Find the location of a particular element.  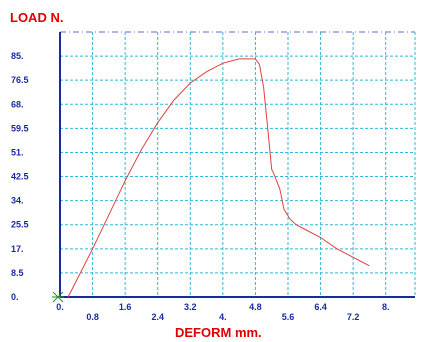

y-tick-label: 51. is located at coordinates (17, 152).